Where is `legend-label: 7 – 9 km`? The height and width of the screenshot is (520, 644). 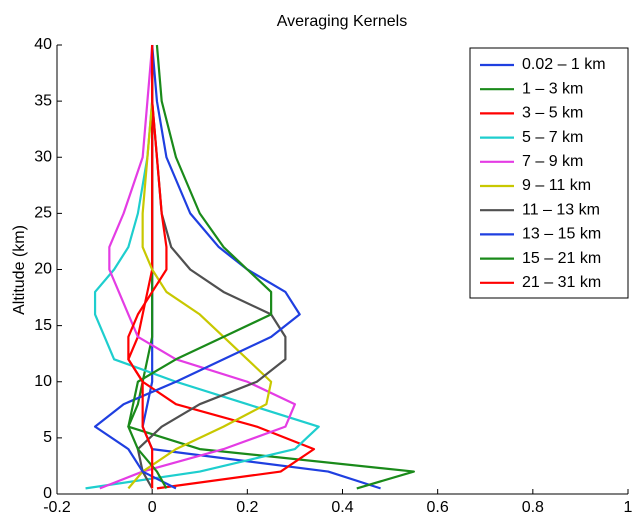
legend-label: 7 – 9 km is located at coordinates (552, 161).